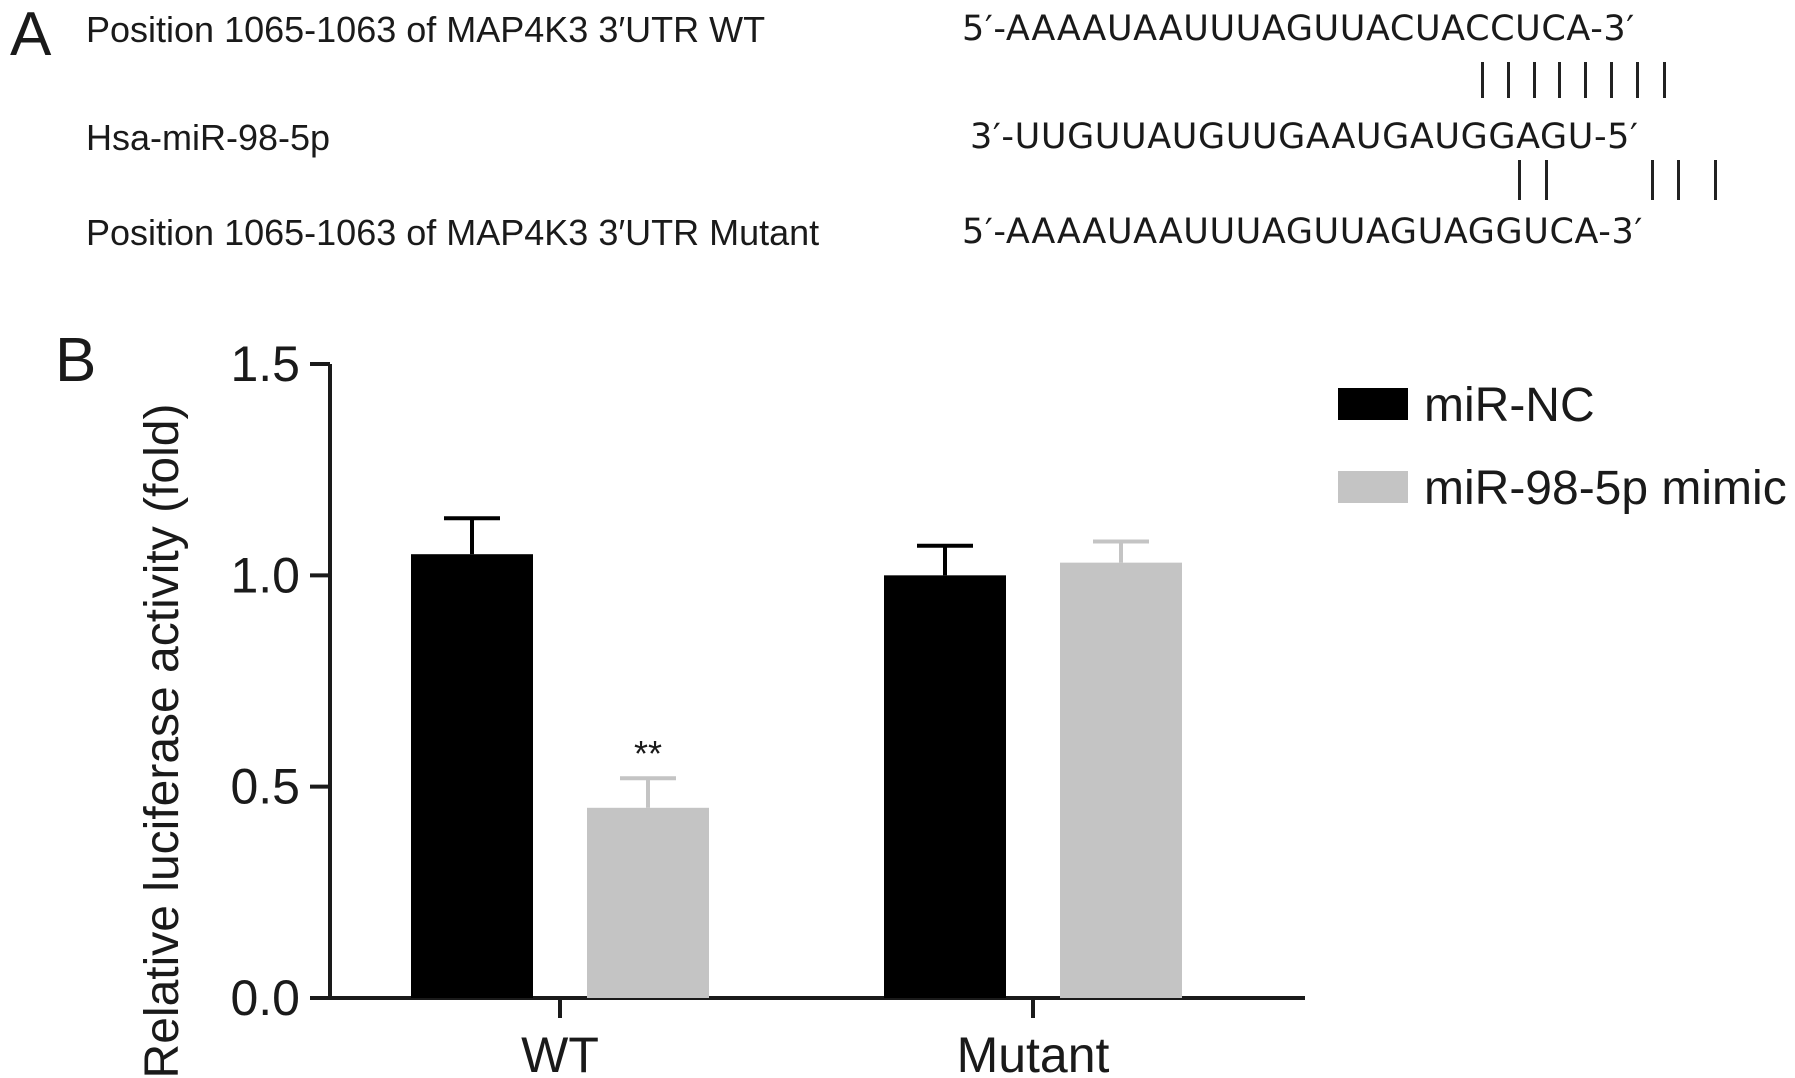 Image resolution: width=1795 pixels, height=1078 pixels. What do you see at coordinates (208, 137) in the screenshot?
I see `mirna-sequence-label: Hsa-miR-98-5p` at bounding box center [208, 137].